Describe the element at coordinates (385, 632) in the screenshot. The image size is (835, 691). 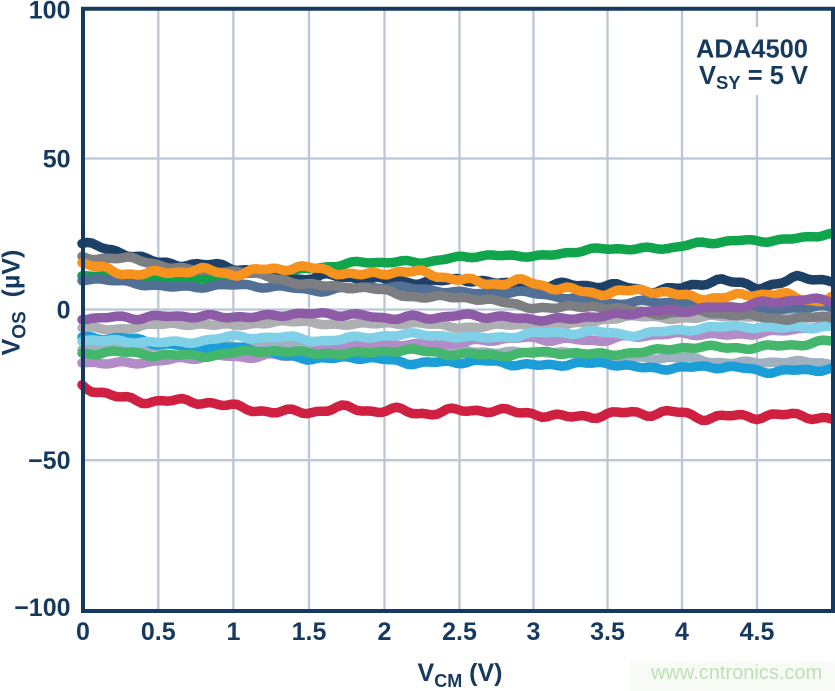
I see `svg-text: 2` at that location.